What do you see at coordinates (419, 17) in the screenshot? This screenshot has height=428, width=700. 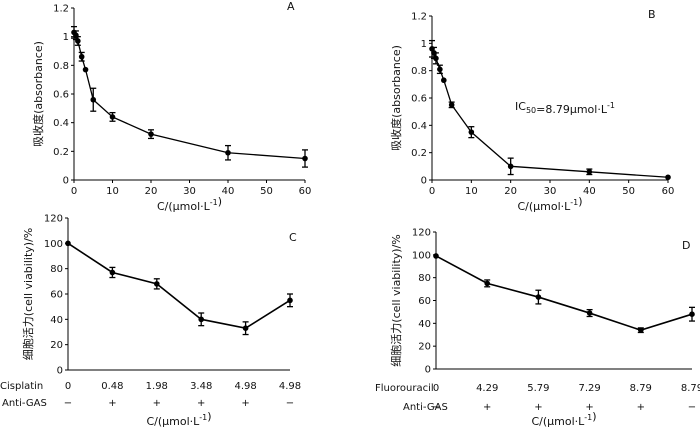 I see `y-tick-label: 1.2` at bounding box center [419, 17].